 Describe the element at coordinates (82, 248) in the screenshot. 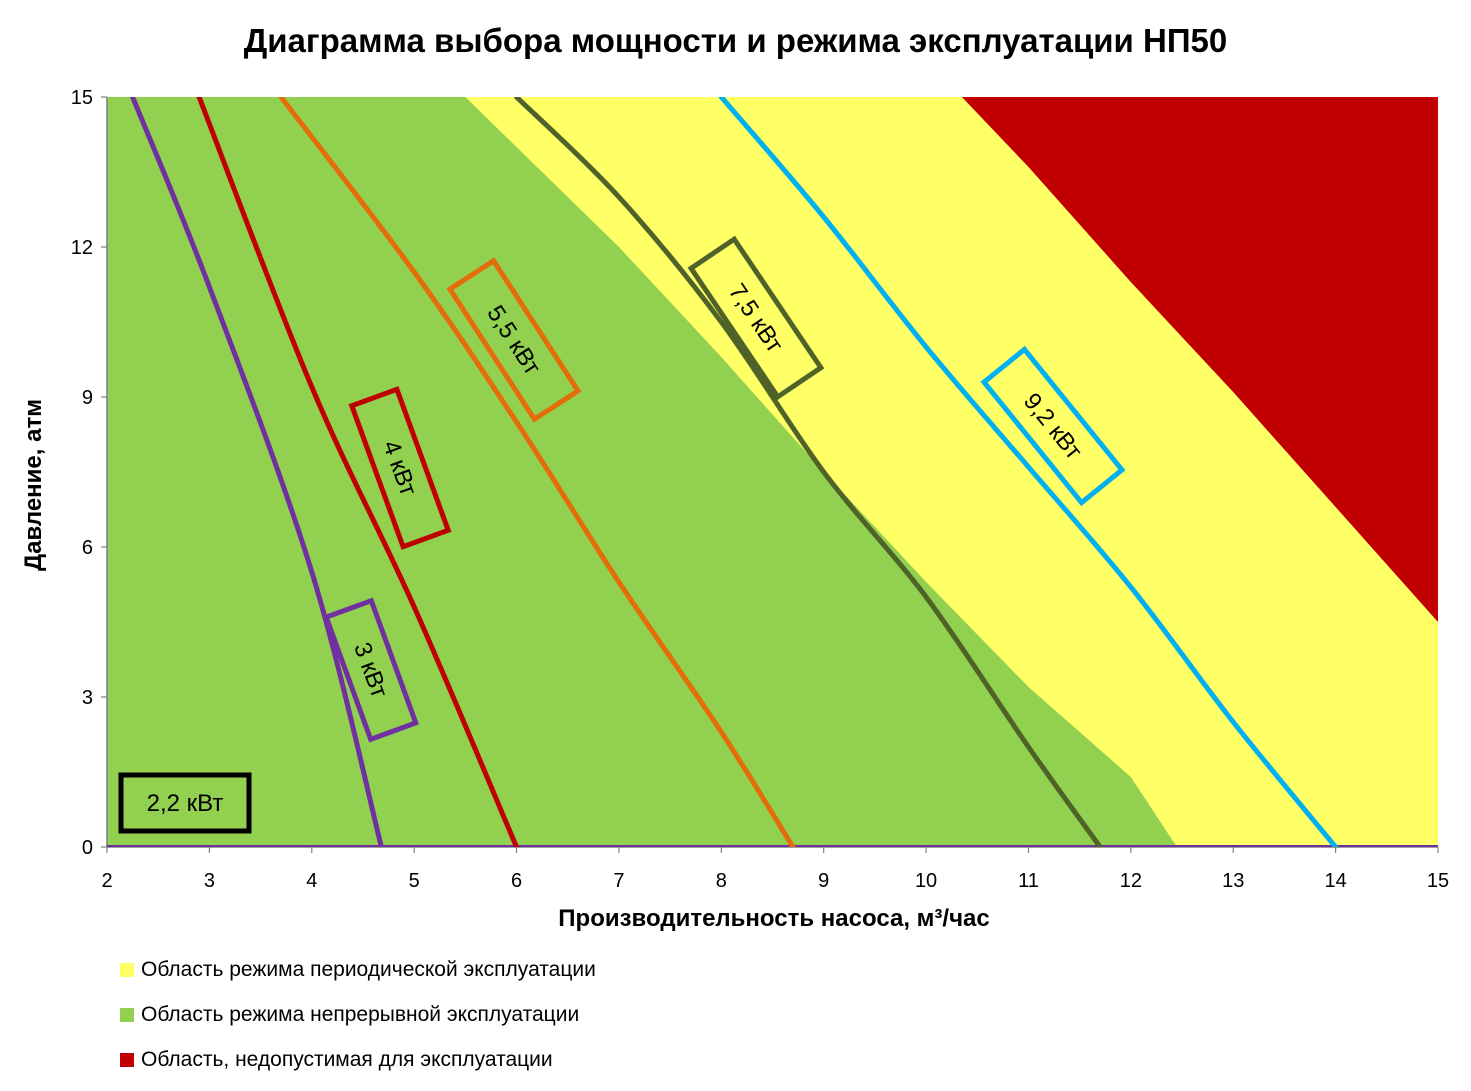

I see `y-tick-label: 12` at that location.